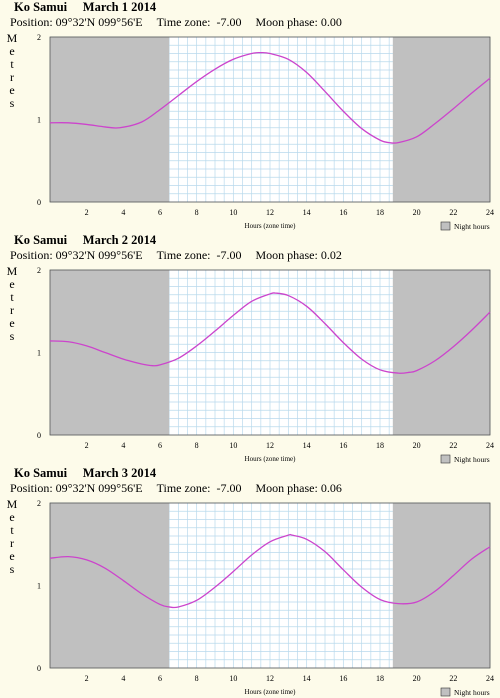 The width and height of the screenshot is (500, 698). Describe the element at coordinates (298, 488) in the screenshot. I see `moon-phase-label: Moon phase: 0.06` at that location.